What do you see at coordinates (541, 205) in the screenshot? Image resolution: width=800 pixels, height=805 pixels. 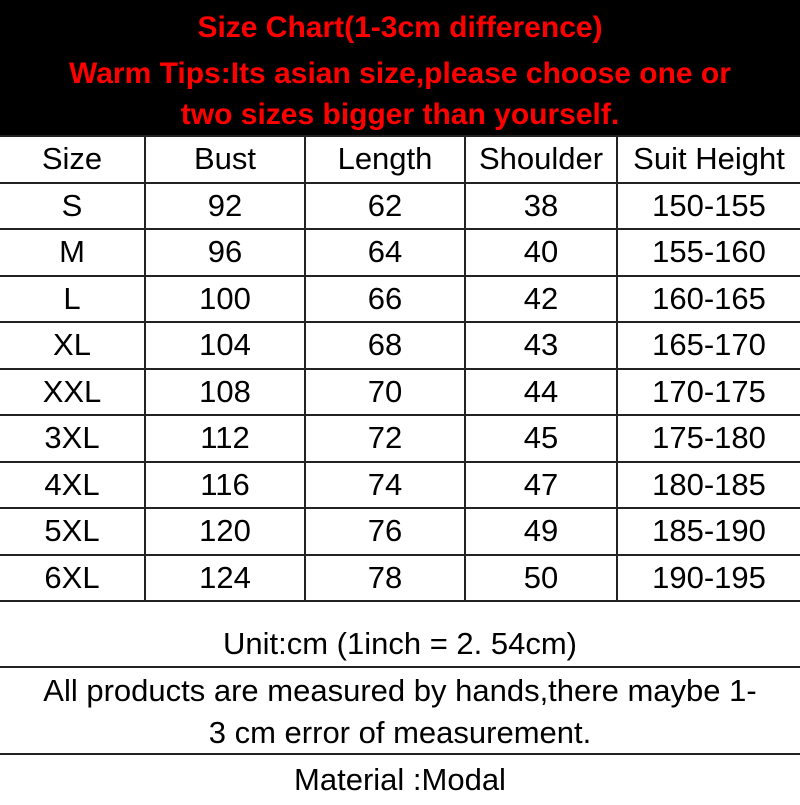 I see `table-cell: 38` at bounding box center [541, 205].